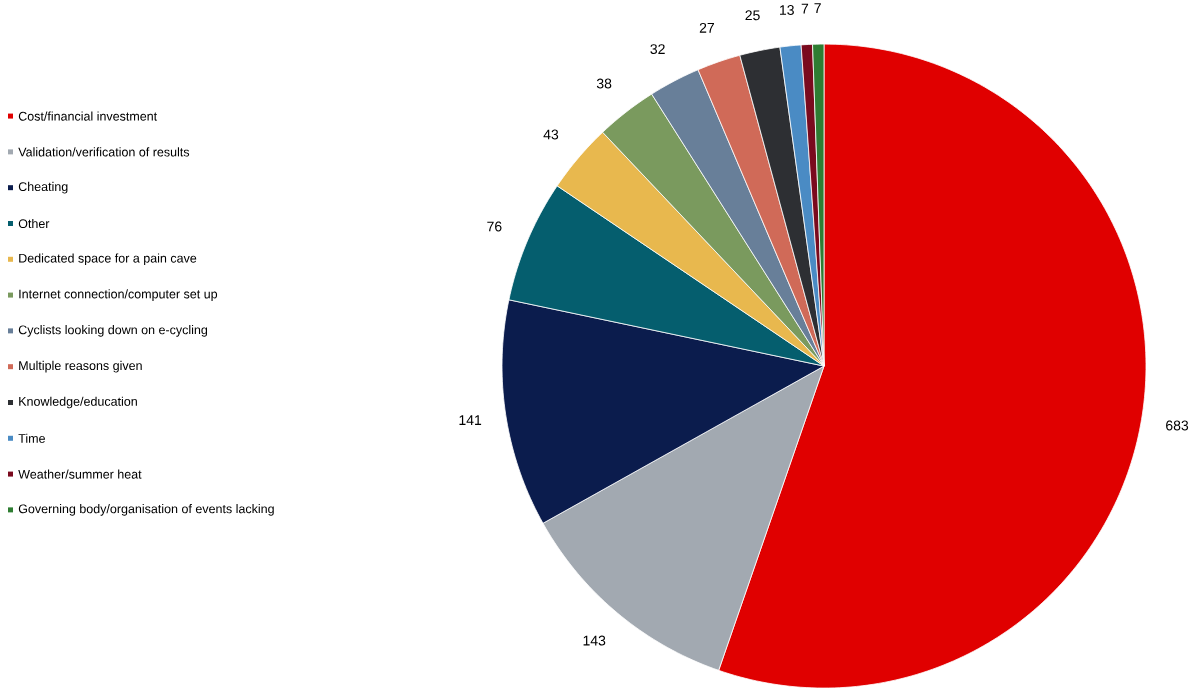 Image resolution: width=1195 pixels, height=688 pixels. What do you see at coordinates (34, 223) in the screenshot?
I see `legend-label: Other` at bounding box center [34, 223].